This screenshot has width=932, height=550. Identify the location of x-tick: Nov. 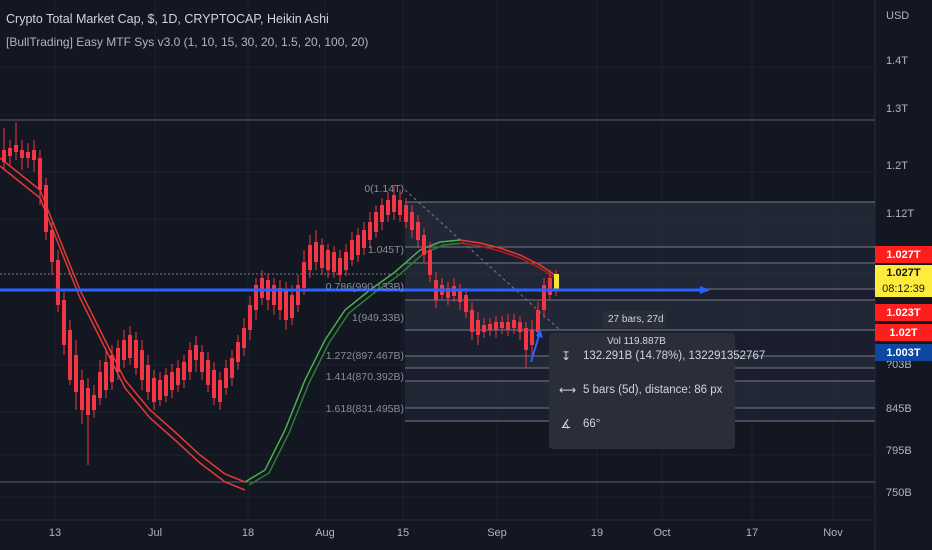
(833, 533).